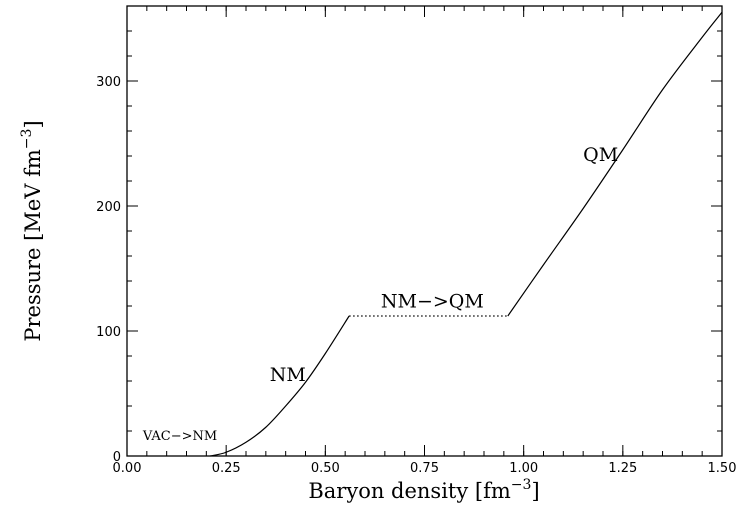  I want to click on y-tick-label: 0, so click(117, 457).